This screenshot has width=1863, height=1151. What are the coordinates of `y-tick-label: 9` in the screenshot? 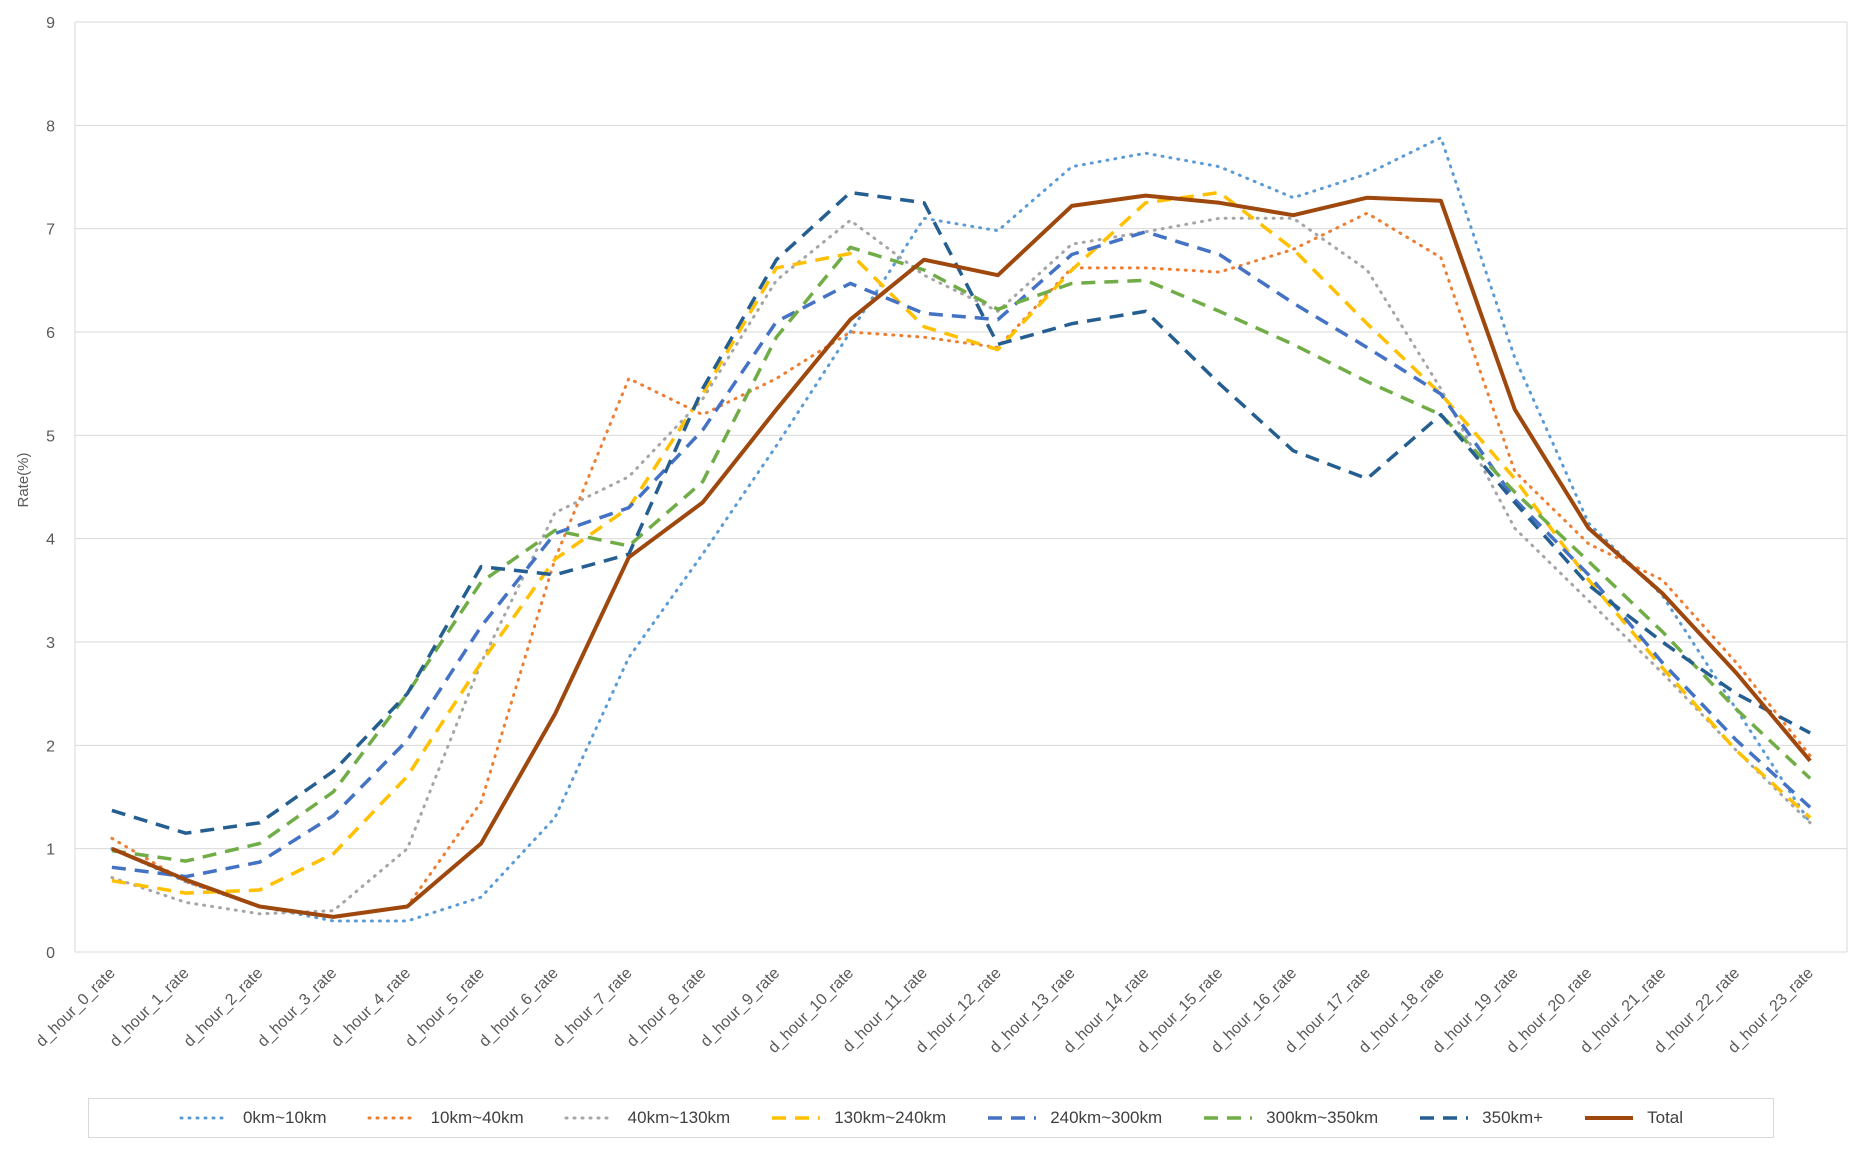 It's located at (50, 23).